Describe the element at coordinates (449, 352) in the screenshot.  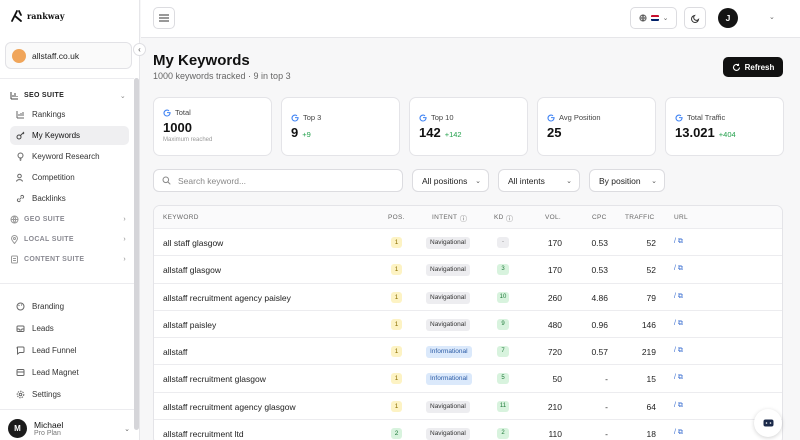
I see `intent-badge: Informational` at that location.